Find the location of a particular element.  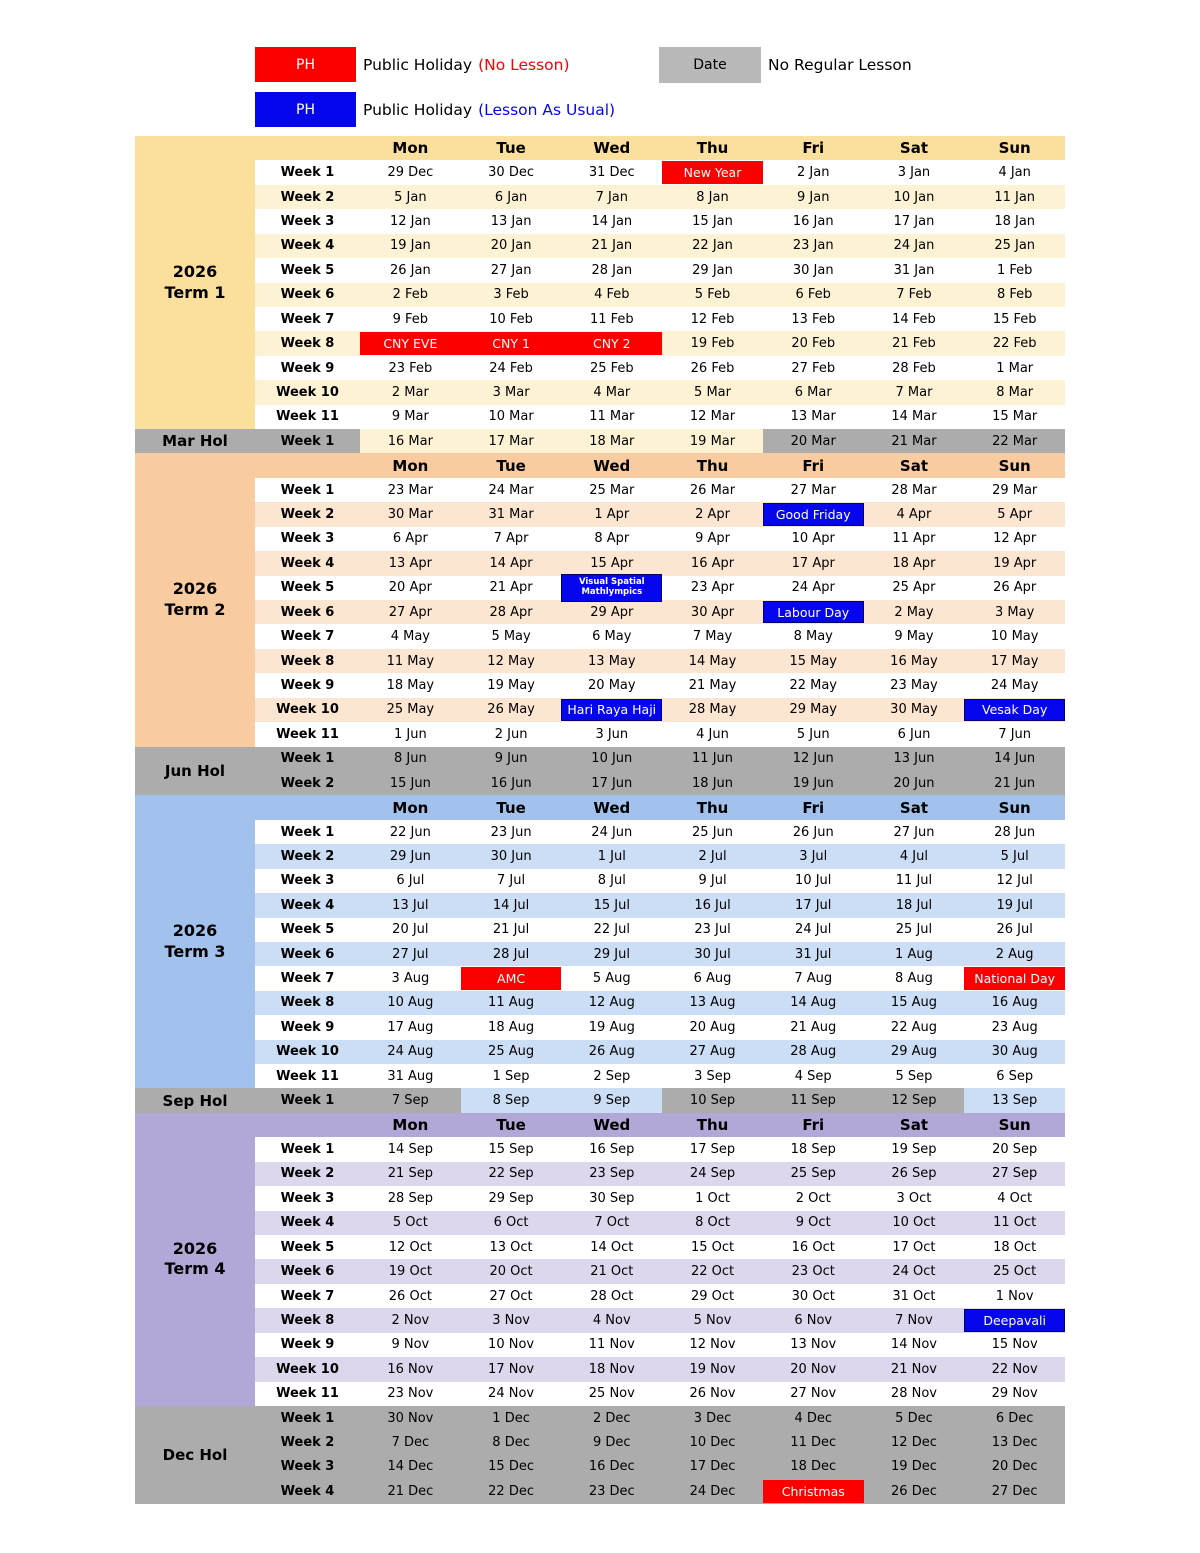

date-cell: 10 Sep is located at coordinates (712, 1100).